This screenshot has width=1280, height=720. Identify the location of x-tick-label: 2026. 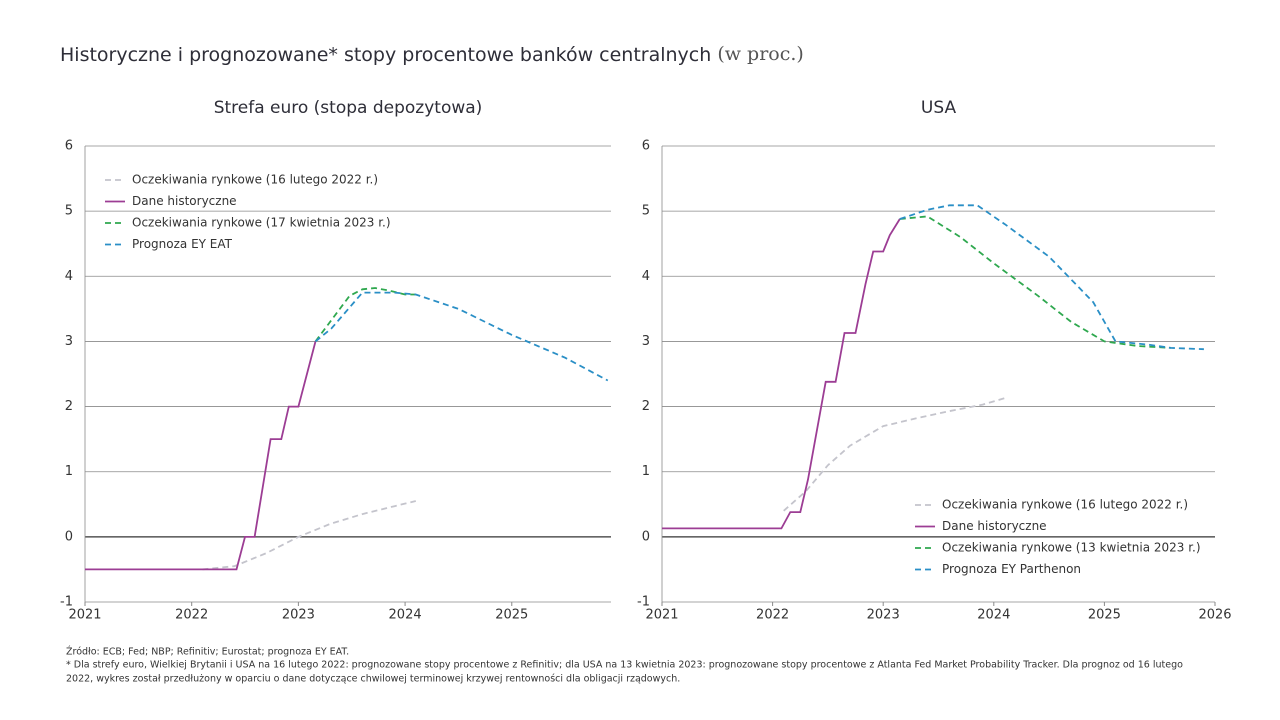
(1214, 615).